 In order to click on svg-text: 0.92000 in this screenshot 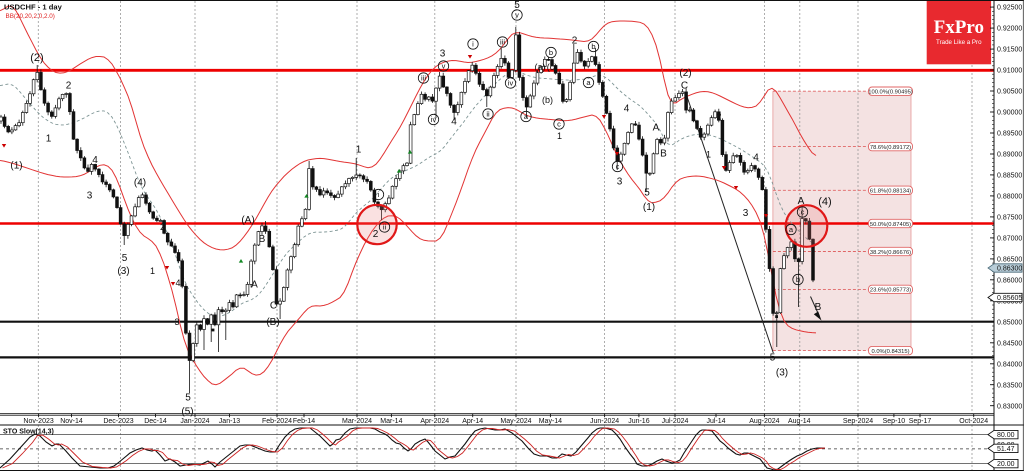, I will do `click(1009, 29)`.